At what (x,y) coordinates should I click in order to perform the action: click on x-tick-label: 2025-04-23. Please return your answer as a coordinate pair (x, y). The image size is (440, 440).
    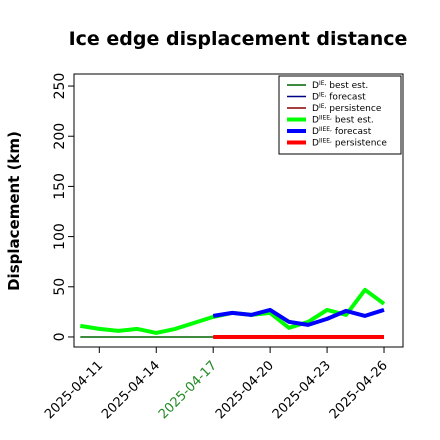
    Looking at the image, I should click on (302, 390).